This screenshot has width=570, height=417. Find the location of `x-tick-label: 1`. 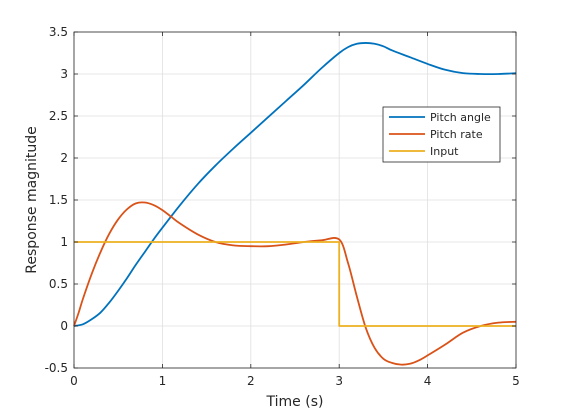

x-tick-label: 1 is located at coordinates (163, 381).